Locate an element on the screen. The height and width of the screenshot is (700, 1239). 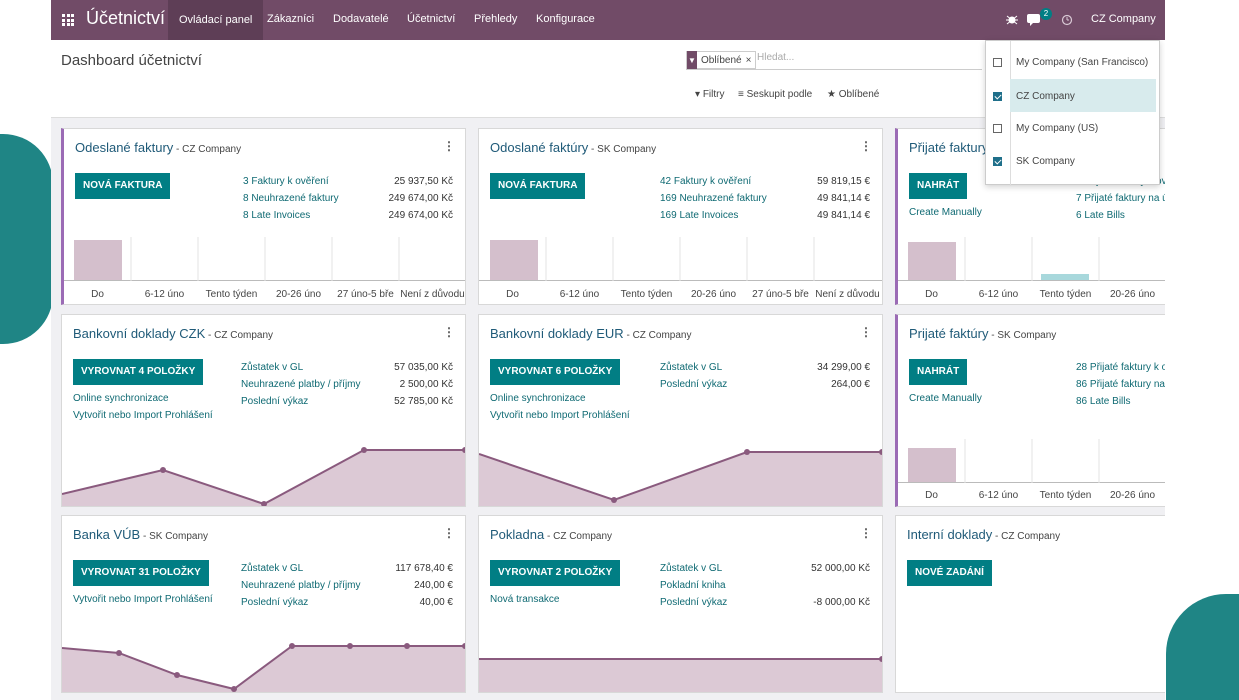
nav-accounting: Účetnictví is located at coordinates (431, 19).